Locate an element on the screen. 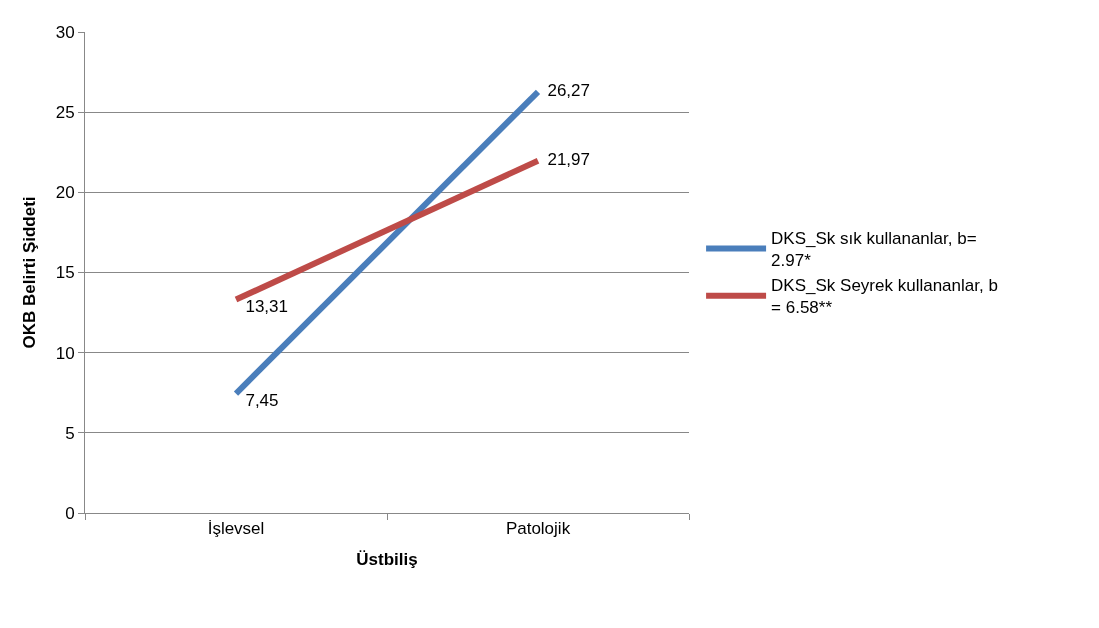  y-axis-title: OKB Belirti Şiddeti is located at coordinates (30, 272).